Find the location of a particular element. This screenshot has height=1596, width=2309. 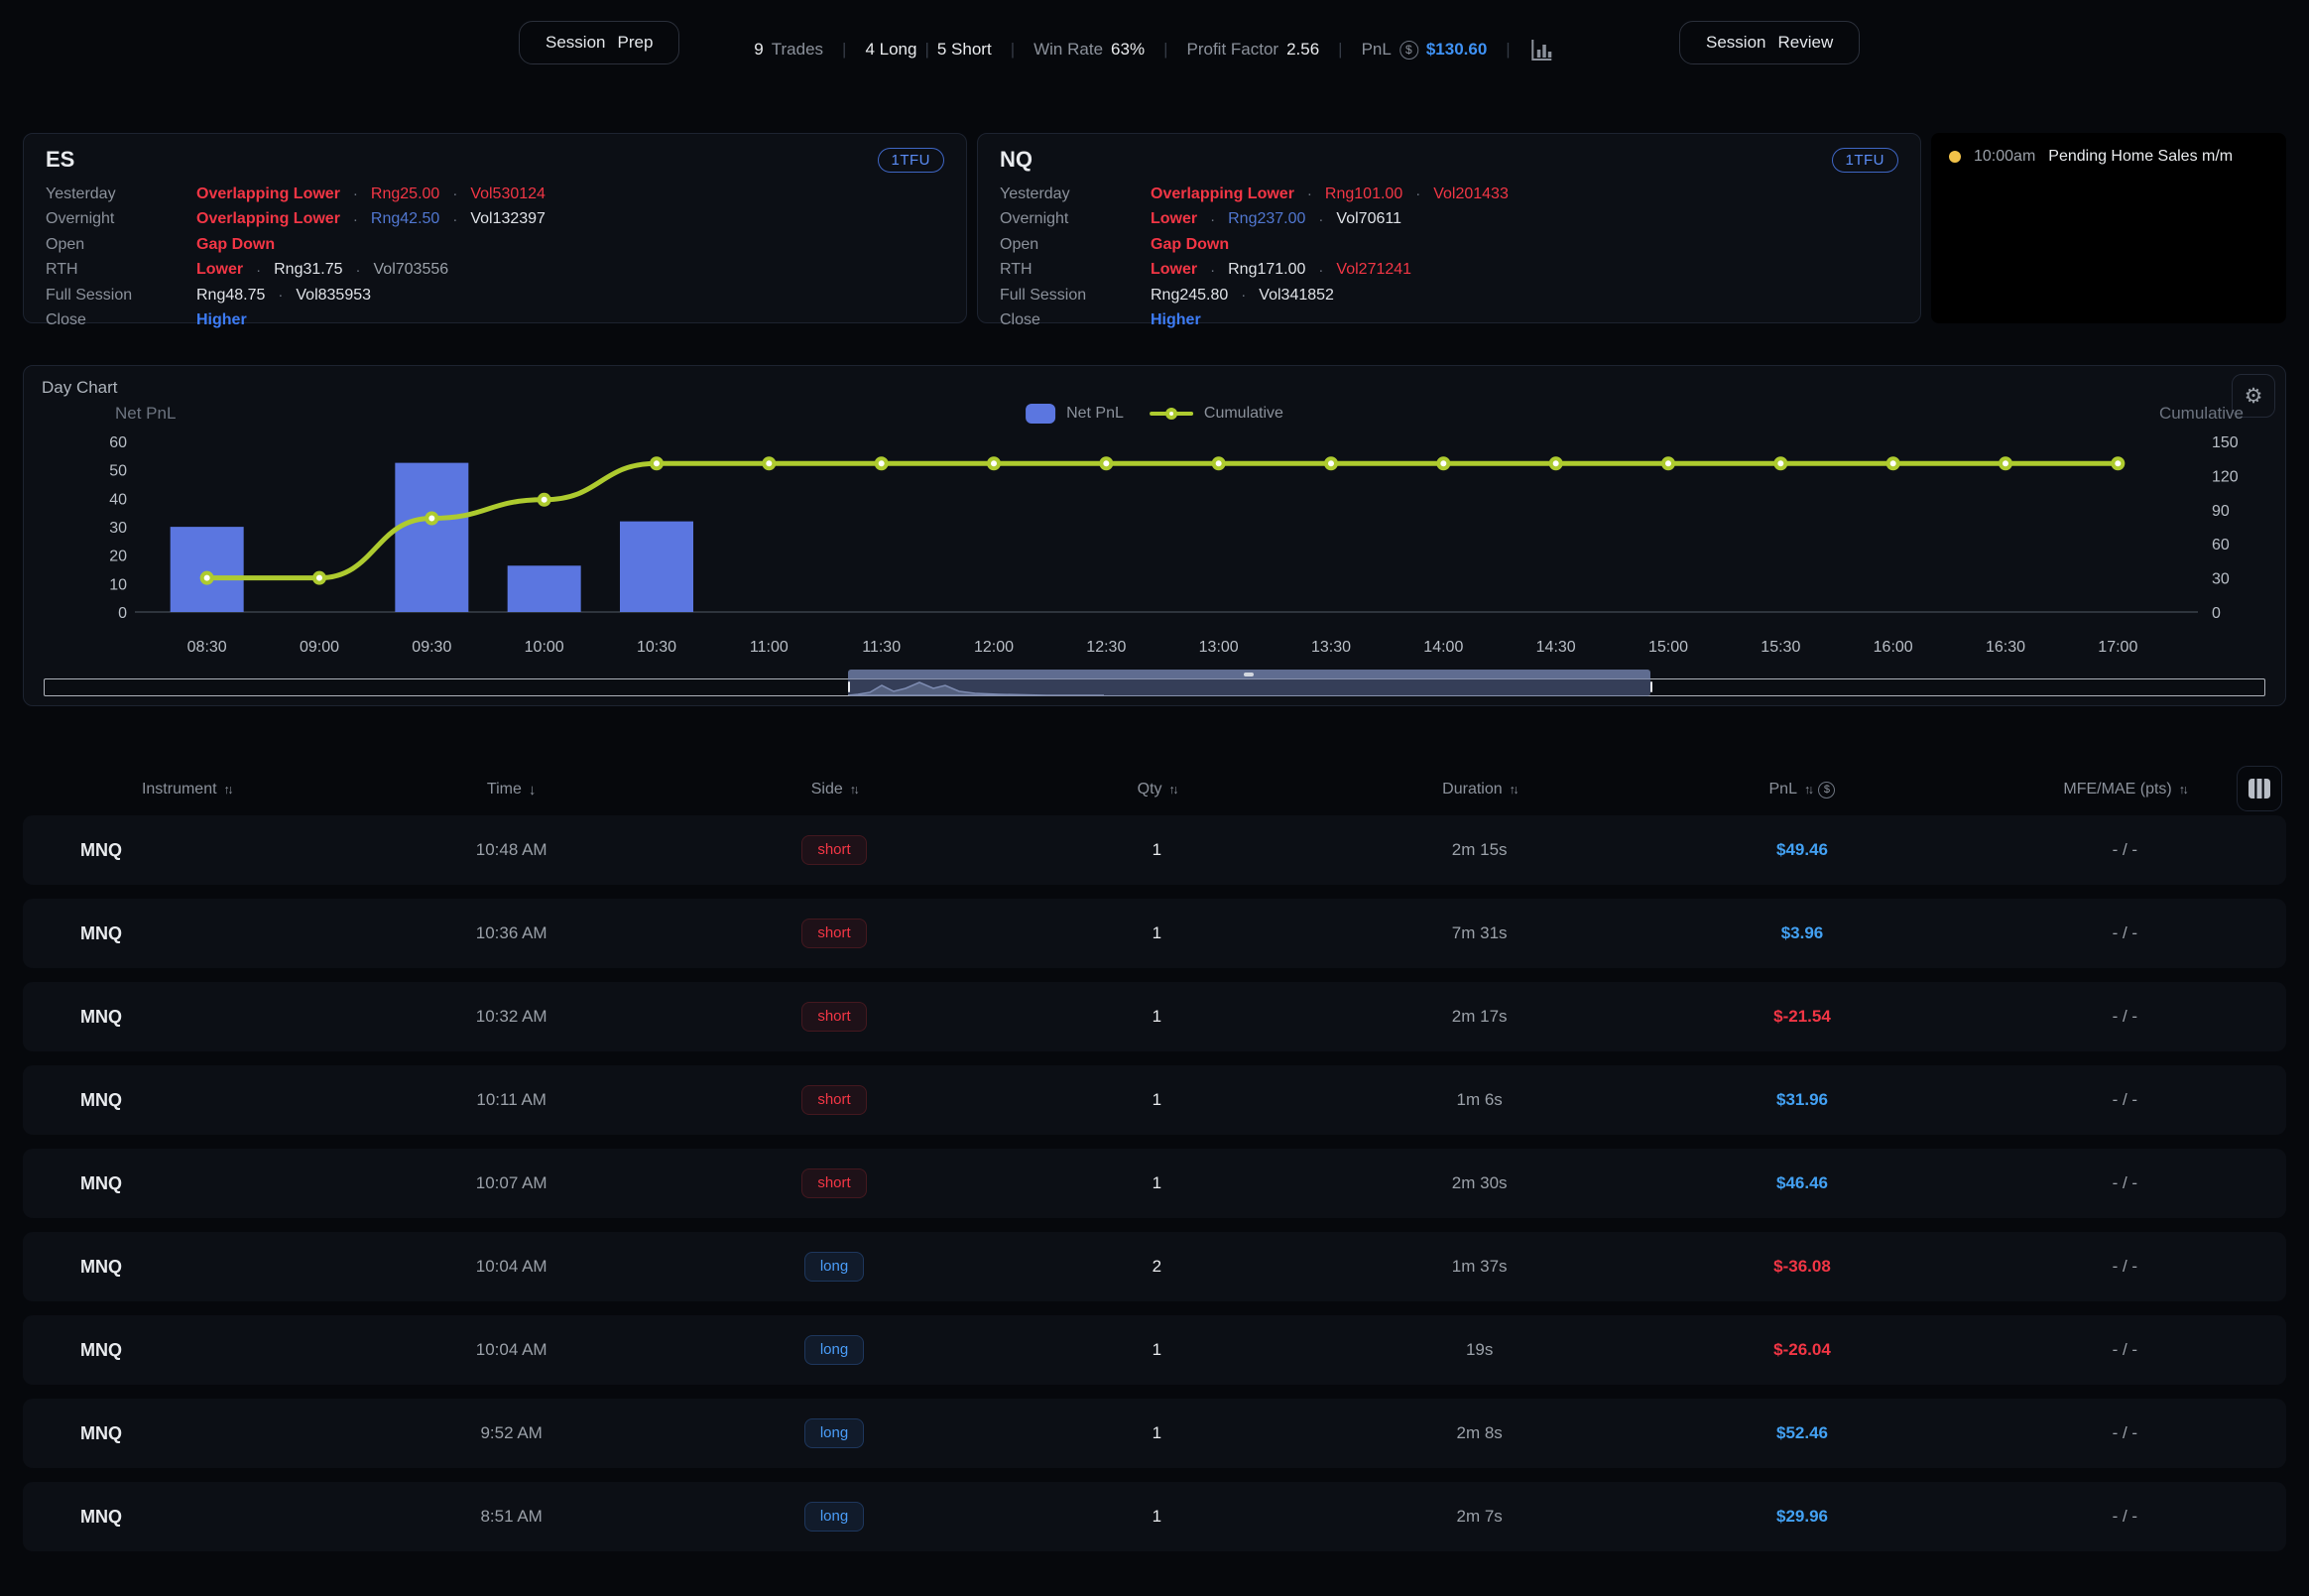

table-row: MNQ 10:04 AM long 1 19s $-26.04 - / - is located at coordinates (1154, 1350).